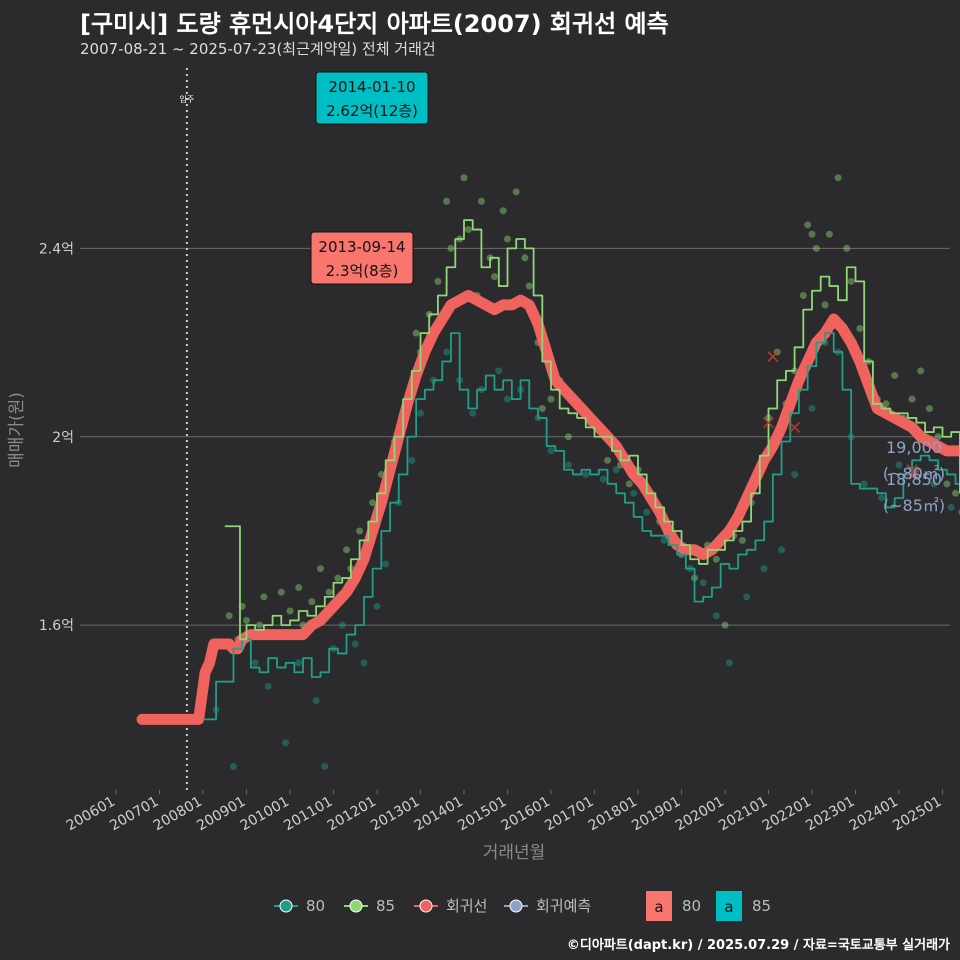 The image size is (960, 960). Describe the element at coordinates (914, 505) in the screenshot. I see `forecast-area-80: (~85㎡)` at that location.